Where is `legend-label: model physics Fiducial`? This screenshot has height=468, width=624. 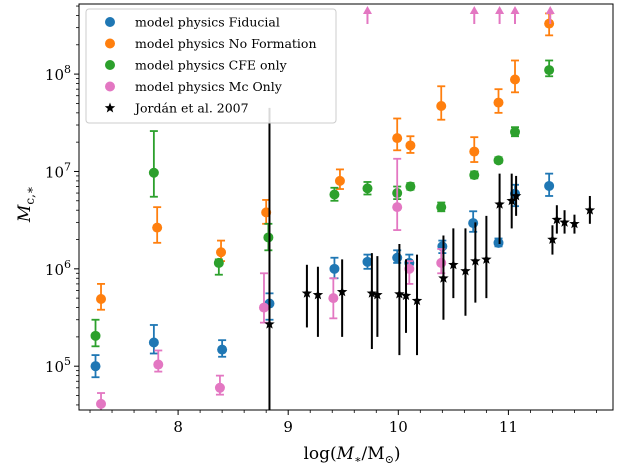 legend-label: model physics Fiducial is located at coordinates (207, 22).